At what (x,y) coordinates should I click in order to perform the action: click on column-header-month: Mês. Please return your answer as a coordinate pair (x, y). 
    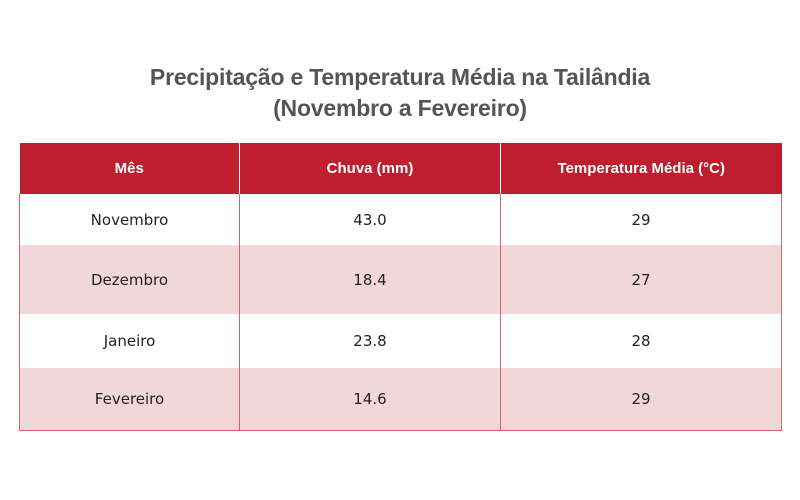
    Looking at the image, I should click on (129, 168).